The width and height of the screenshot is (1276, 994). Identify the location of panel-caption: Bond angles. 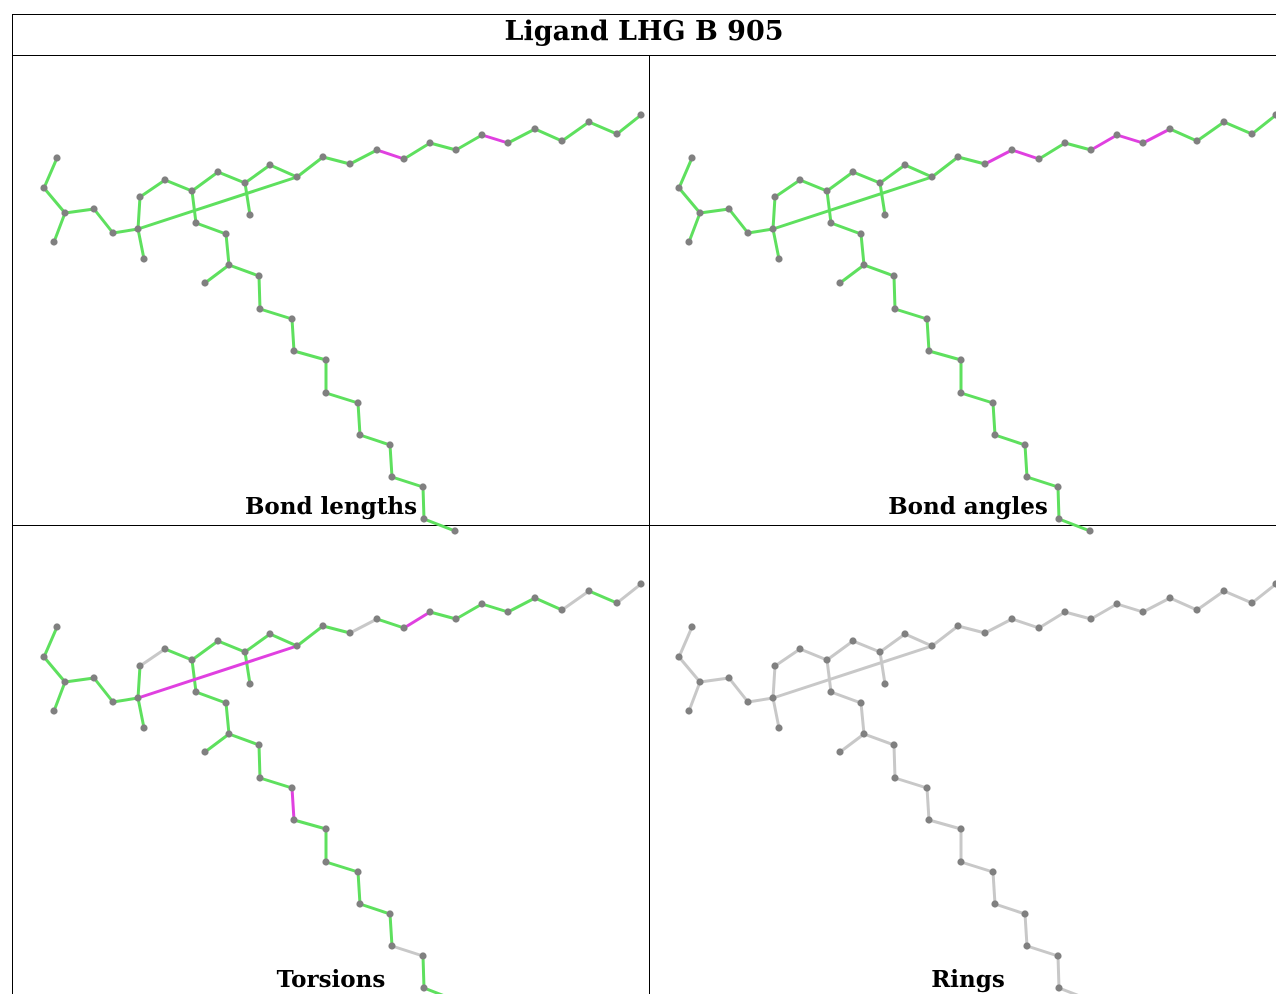
(968, 506).